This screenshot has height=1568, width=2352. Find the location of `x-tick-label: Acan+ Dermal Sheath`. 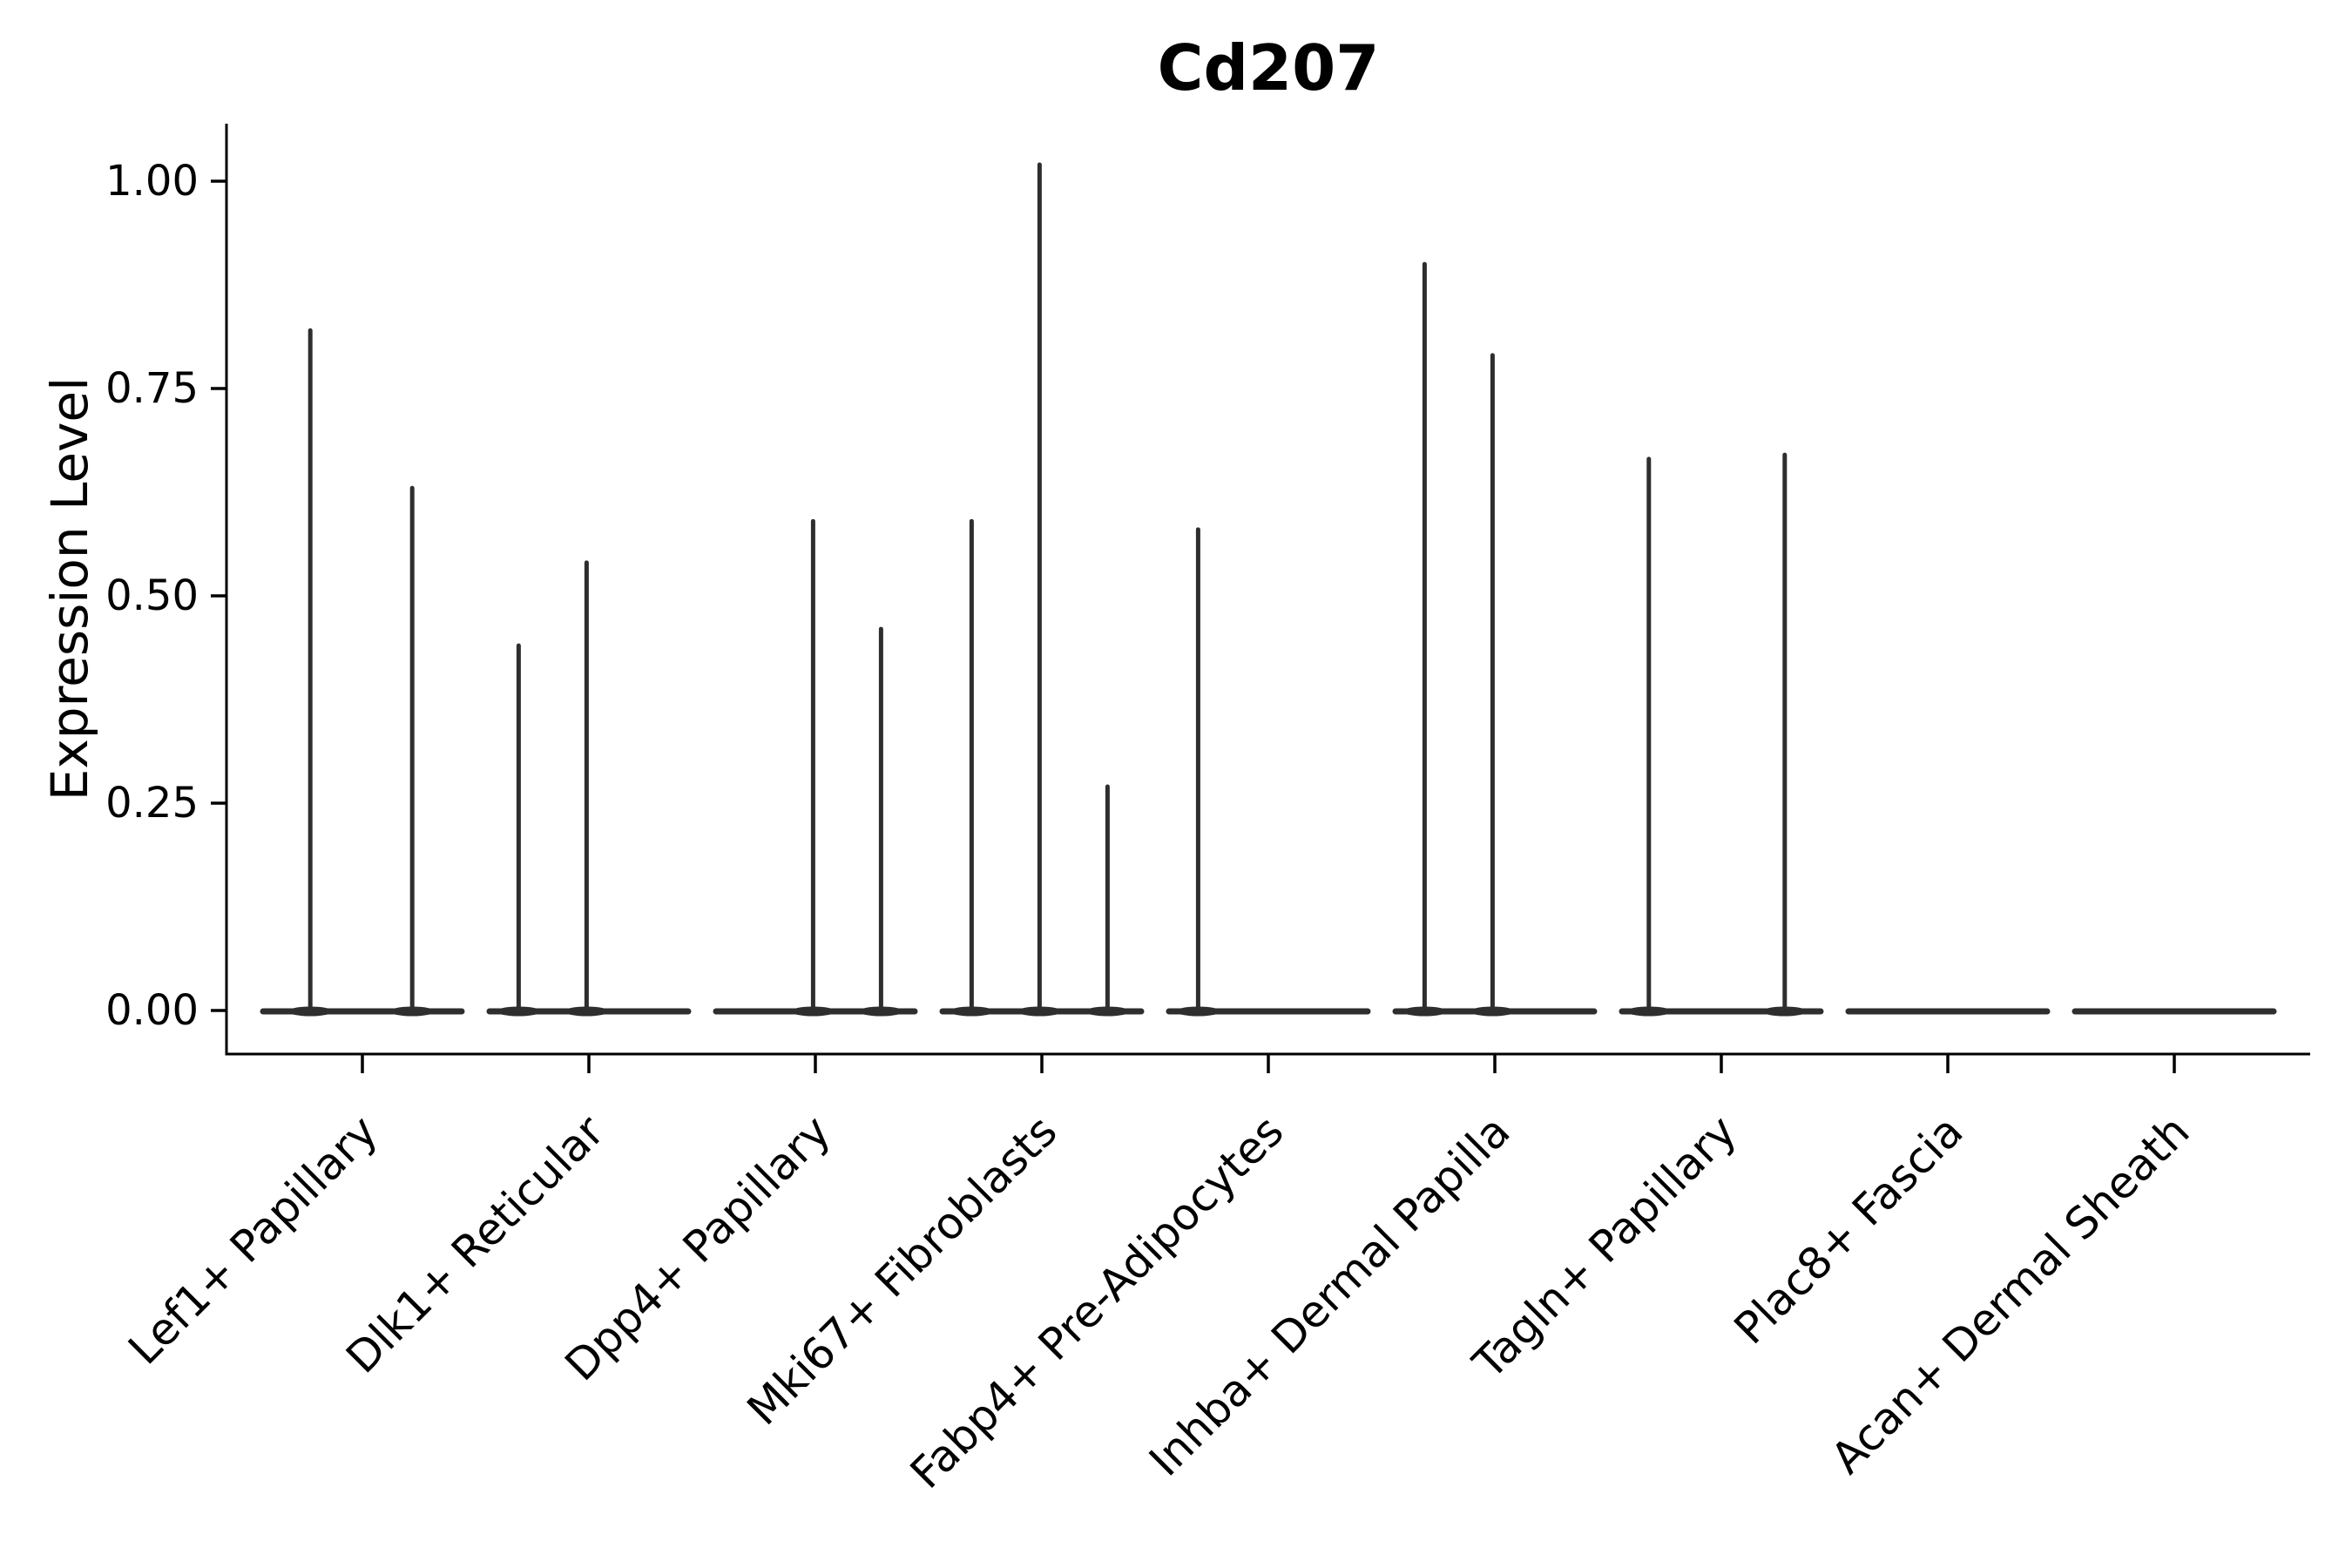

x-tick-label: Acan+ Dermal Sheath is located at coordinates (2010, 1294).